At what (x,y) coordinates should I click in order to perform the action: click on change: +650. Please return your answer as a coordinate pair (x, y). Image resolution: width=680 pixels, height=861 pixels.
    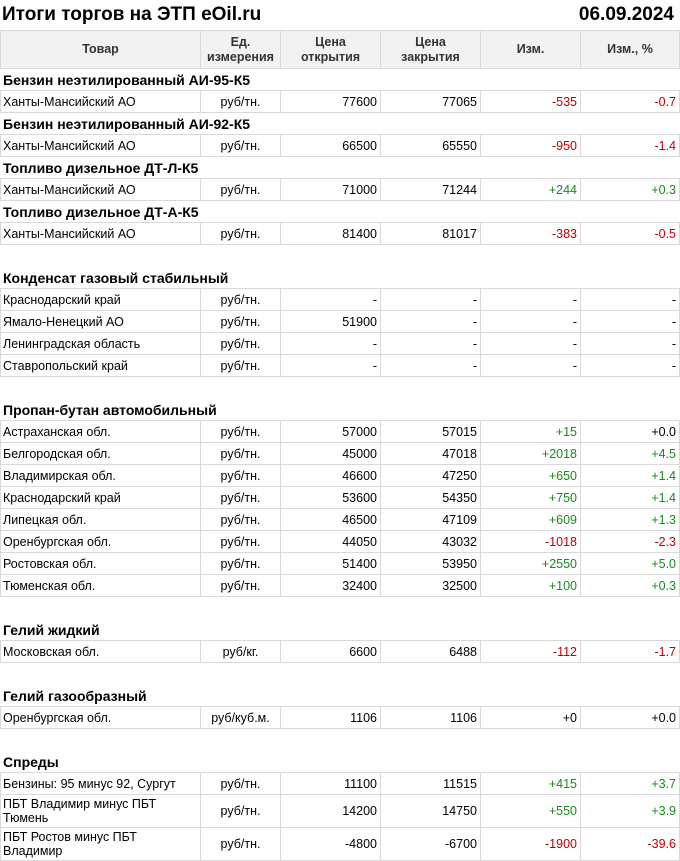
    Looking at the image, I should click on (530, 475).